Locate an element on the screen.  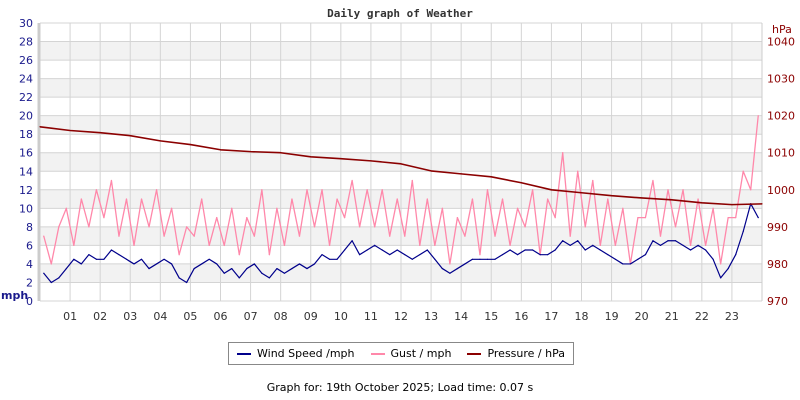
right-tick-label: 1030 is located at coordinates (781, 79).